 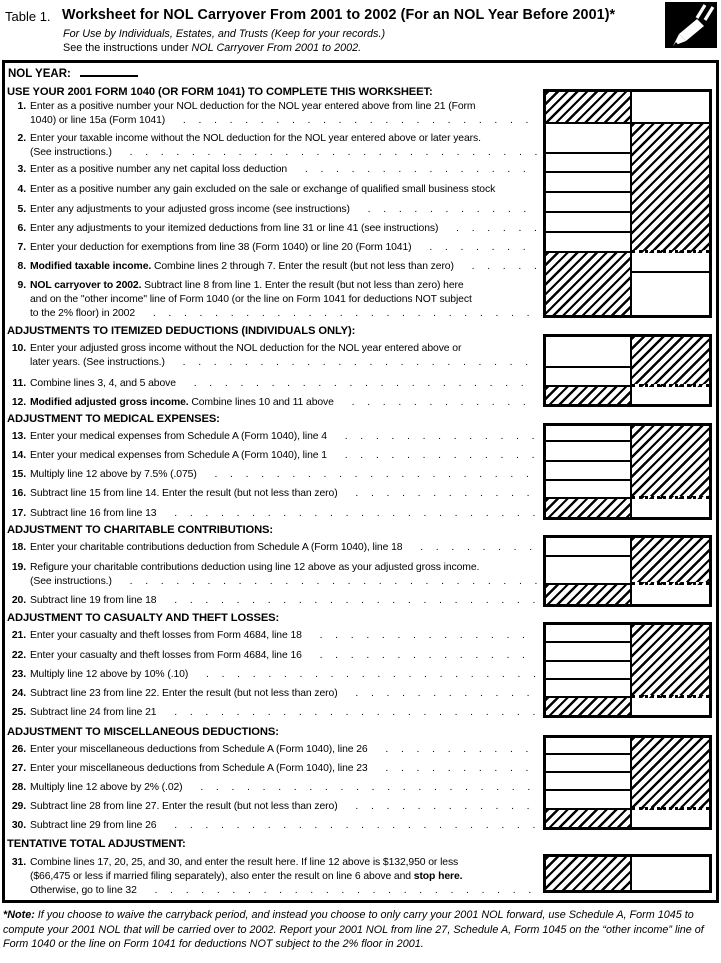 What do you see at coordinates (283, 826) in the screenshot?
I see `line-text: Subtract line 29 from line 26` at bounding box center [283, 826].